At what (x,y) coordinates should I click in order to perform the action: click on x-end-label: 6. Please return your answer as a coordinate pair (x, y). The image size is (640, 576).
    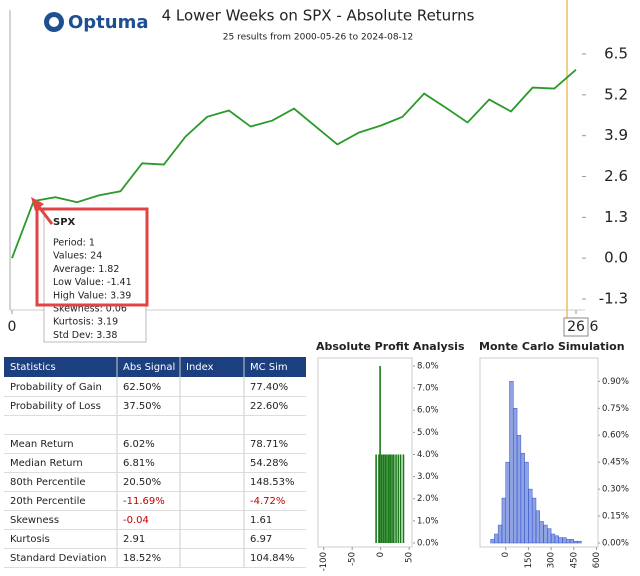
    Looking at the image, I should click on (594, 327).